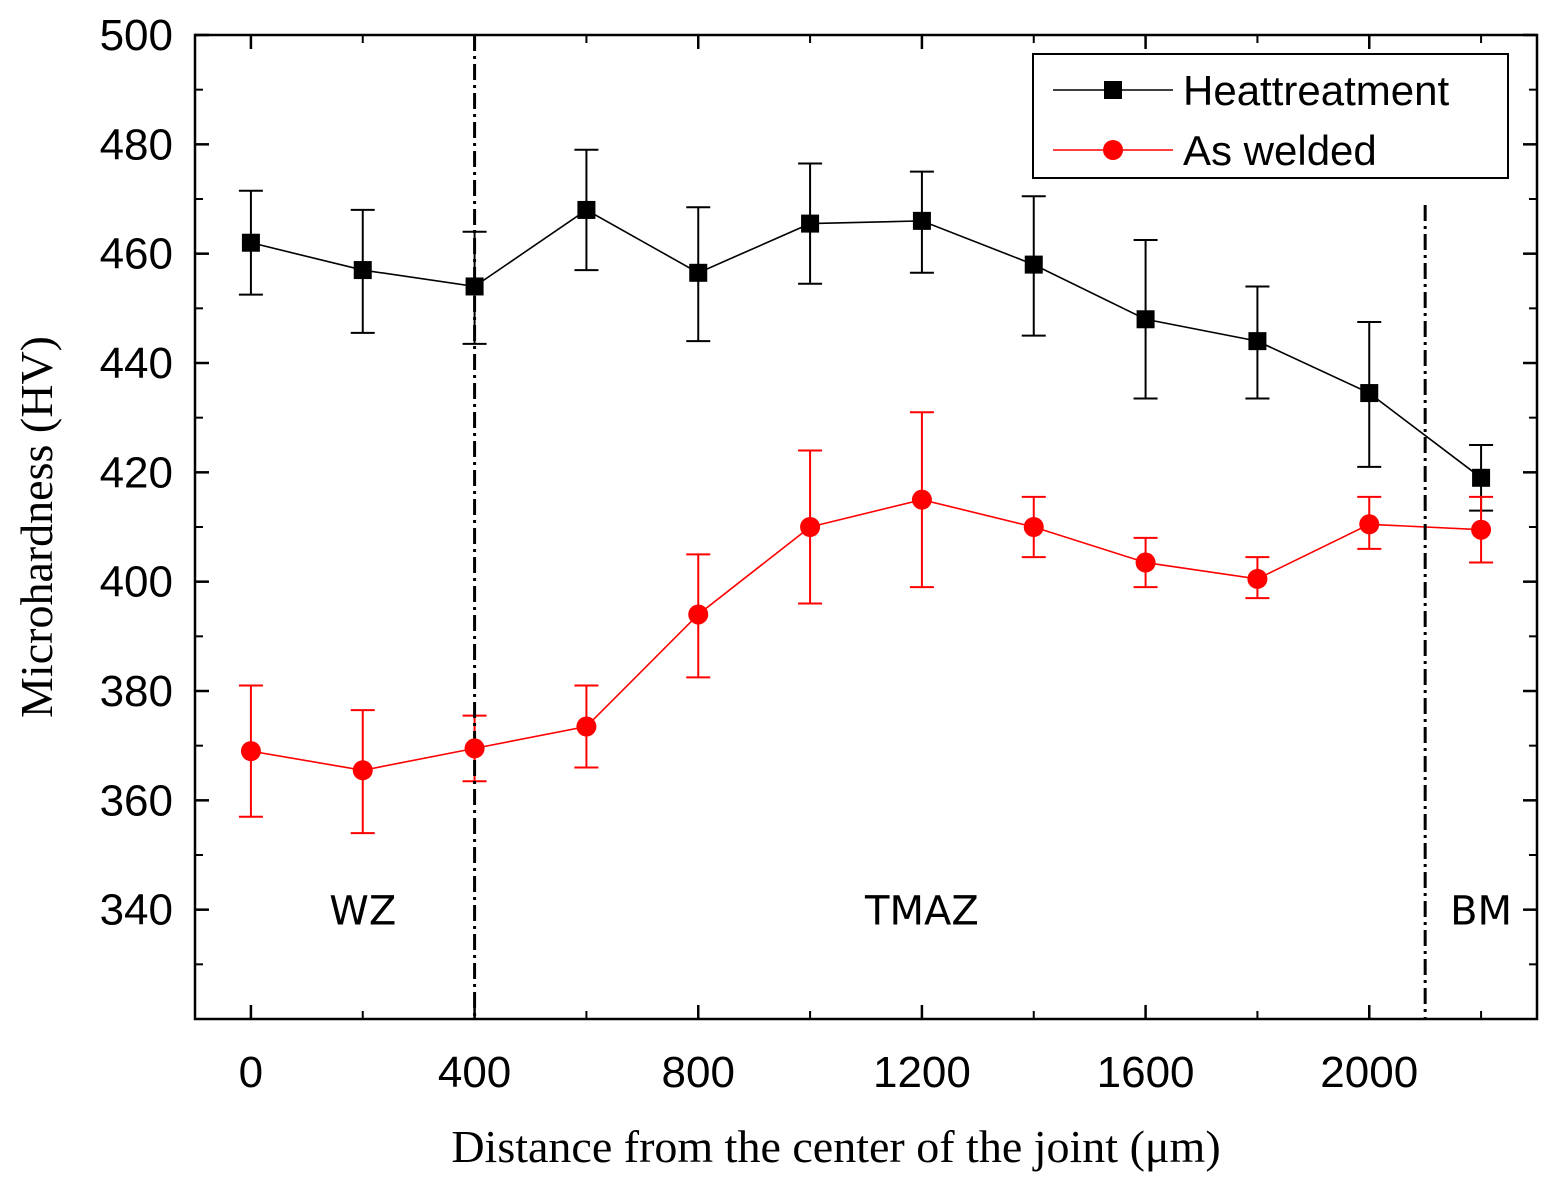  What do you see at coordinates (922, 1072) in the screenshot?
I see `x-tick-label: 1200` at bounding box center [922, 1072].